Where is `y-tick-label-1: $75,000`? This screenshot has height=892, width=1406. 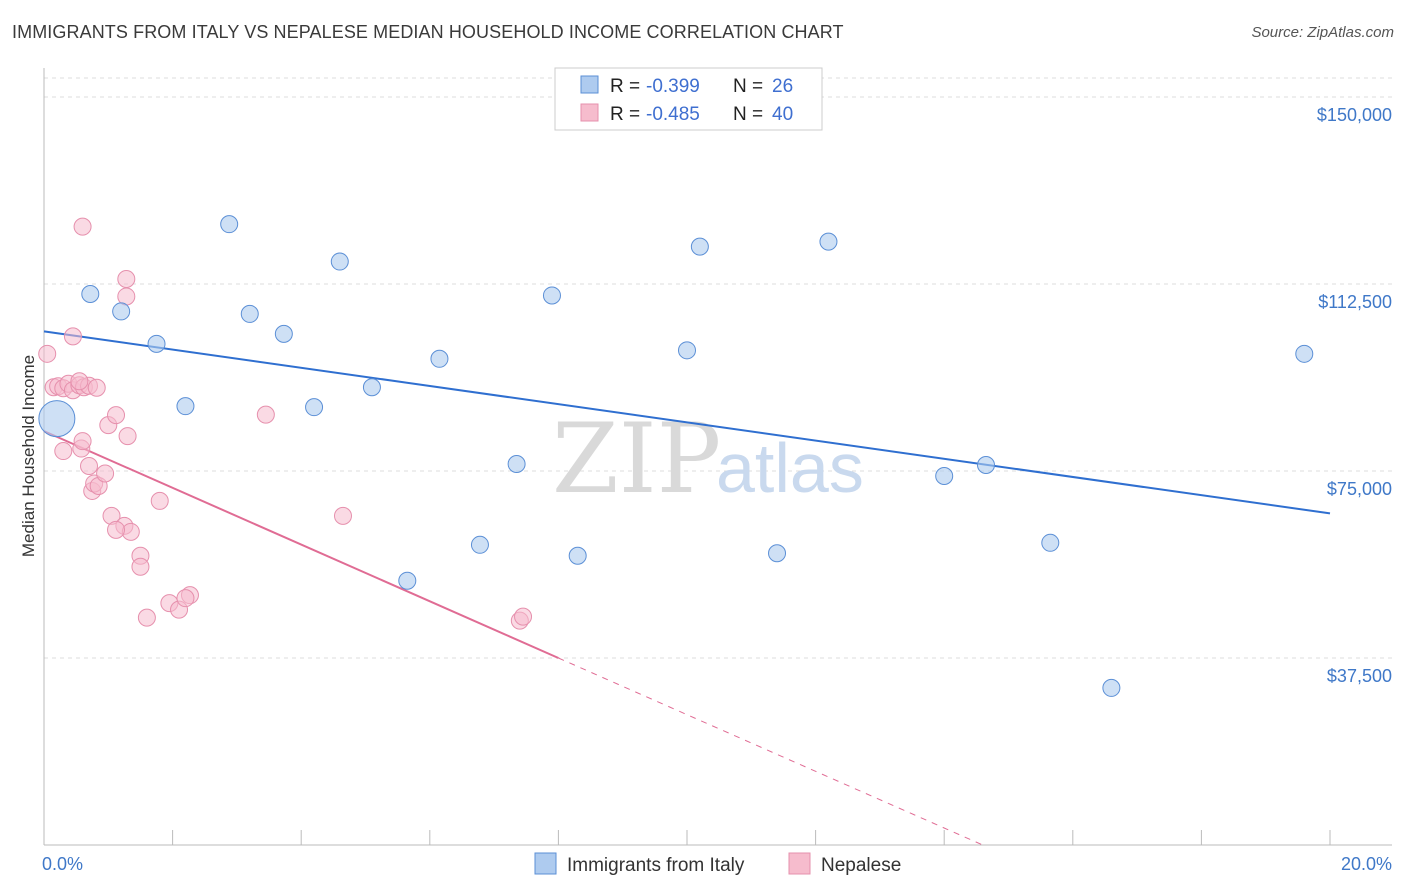
y-tick-label-1: $75,000 is located at coordinates (1359, 489).